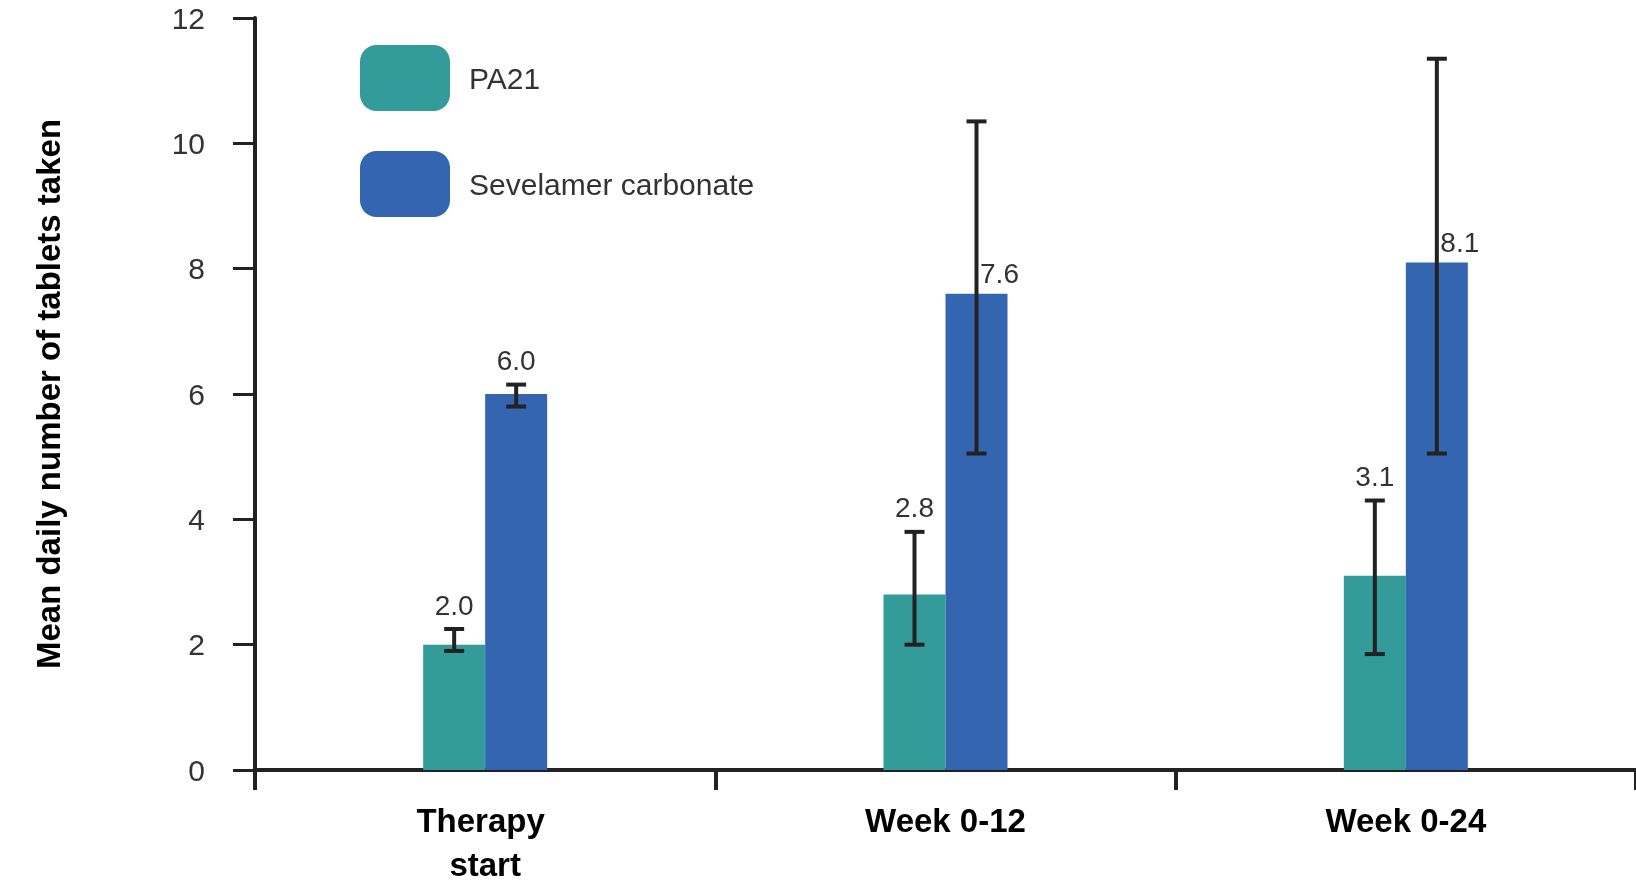  Describe the element at coordinates (945, 820) in the screenshot. I see `x-tick-label: Week 0-12` at that location.